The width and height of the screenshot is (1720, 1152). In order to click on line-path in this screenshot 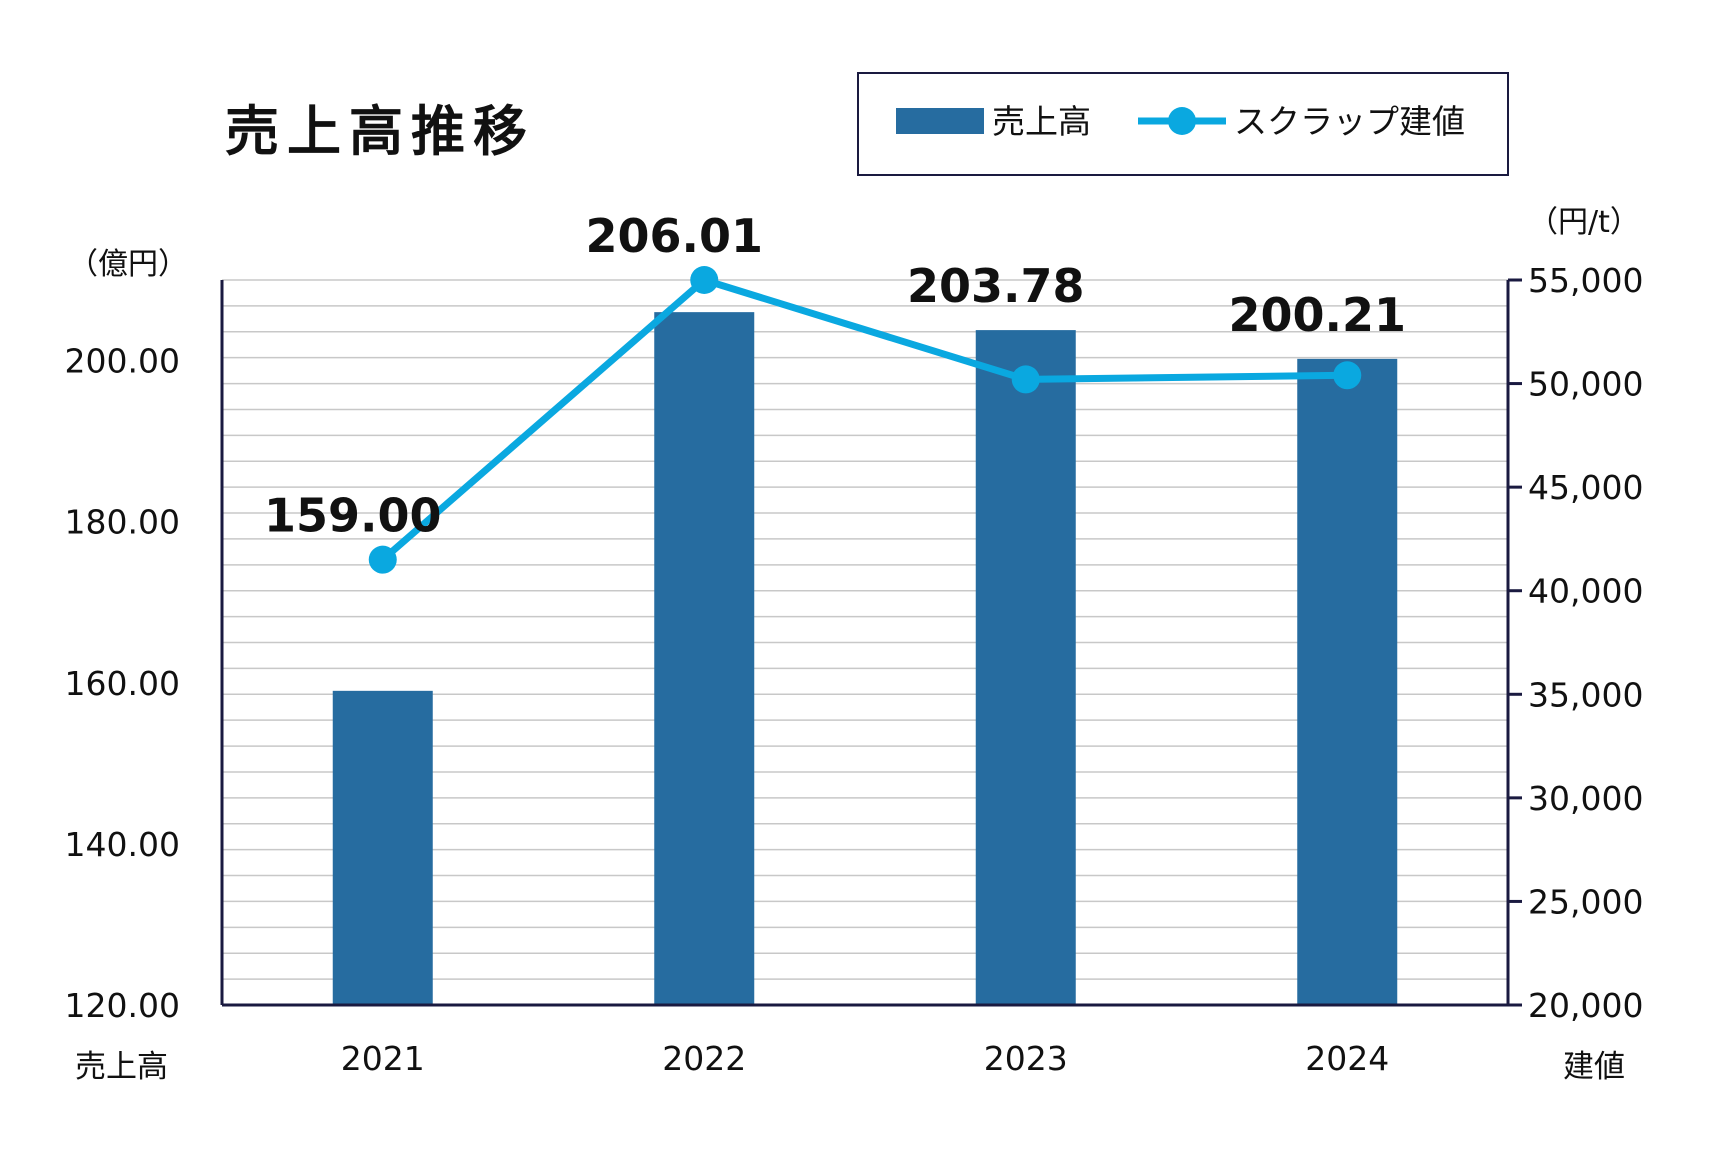, I will do `click(864, 419)`.